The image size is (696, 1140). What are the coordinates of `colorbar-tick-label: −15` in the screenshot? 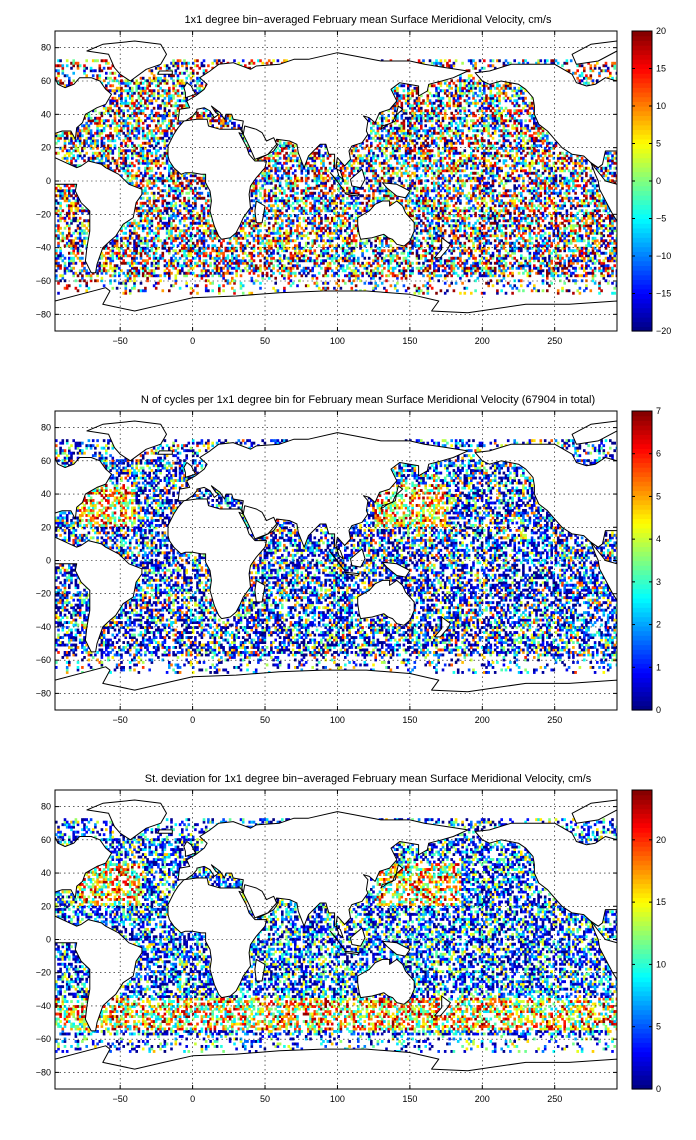 It's located at (663, 294).